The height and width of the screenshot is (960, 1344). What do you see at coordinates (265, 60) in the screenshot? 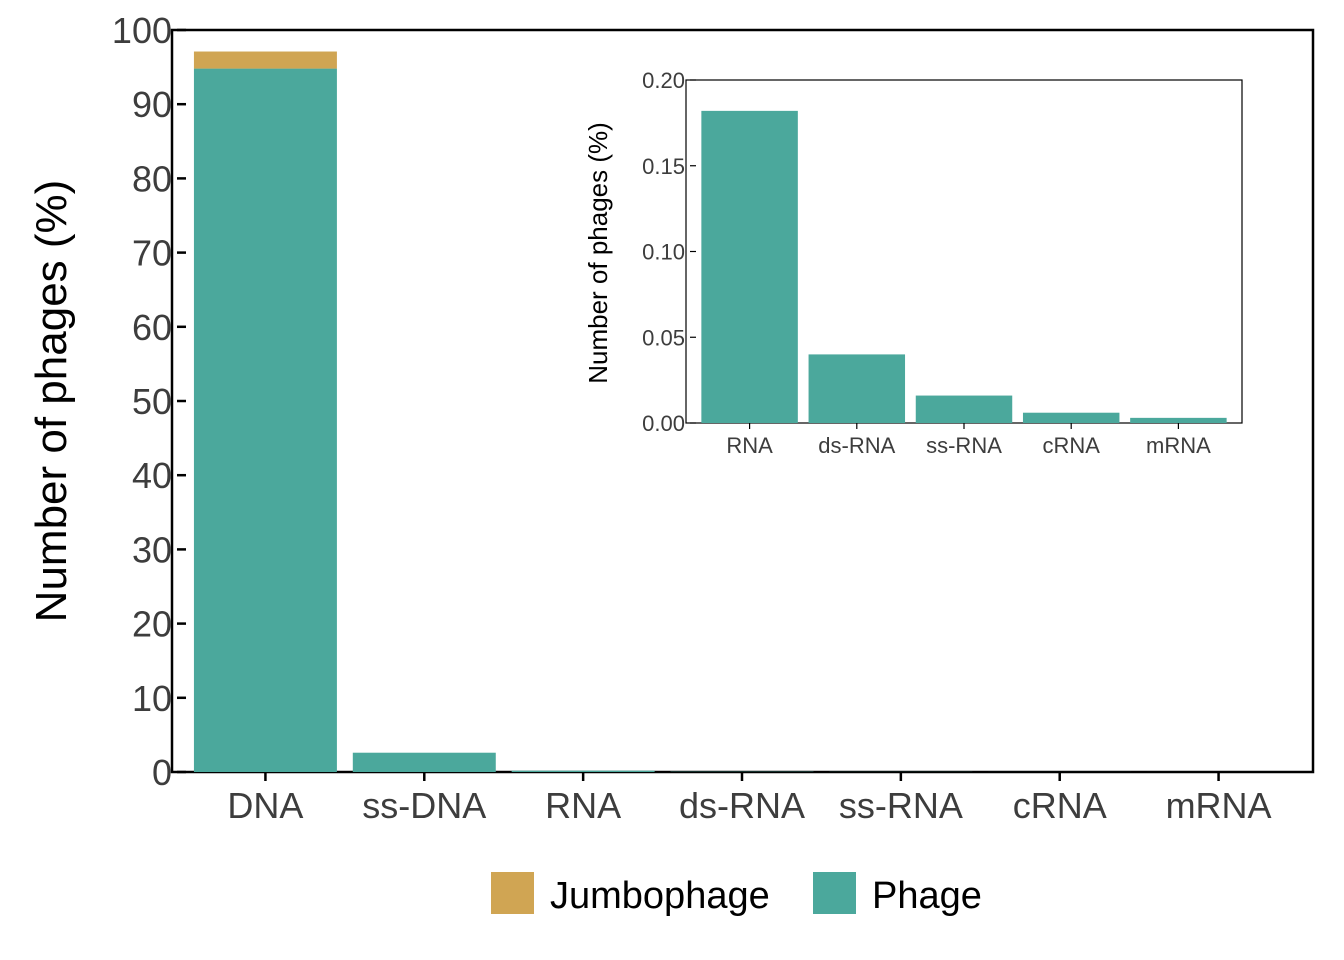
I see `main-bar-jumbophage-dna` at bounding box center [265, 60].